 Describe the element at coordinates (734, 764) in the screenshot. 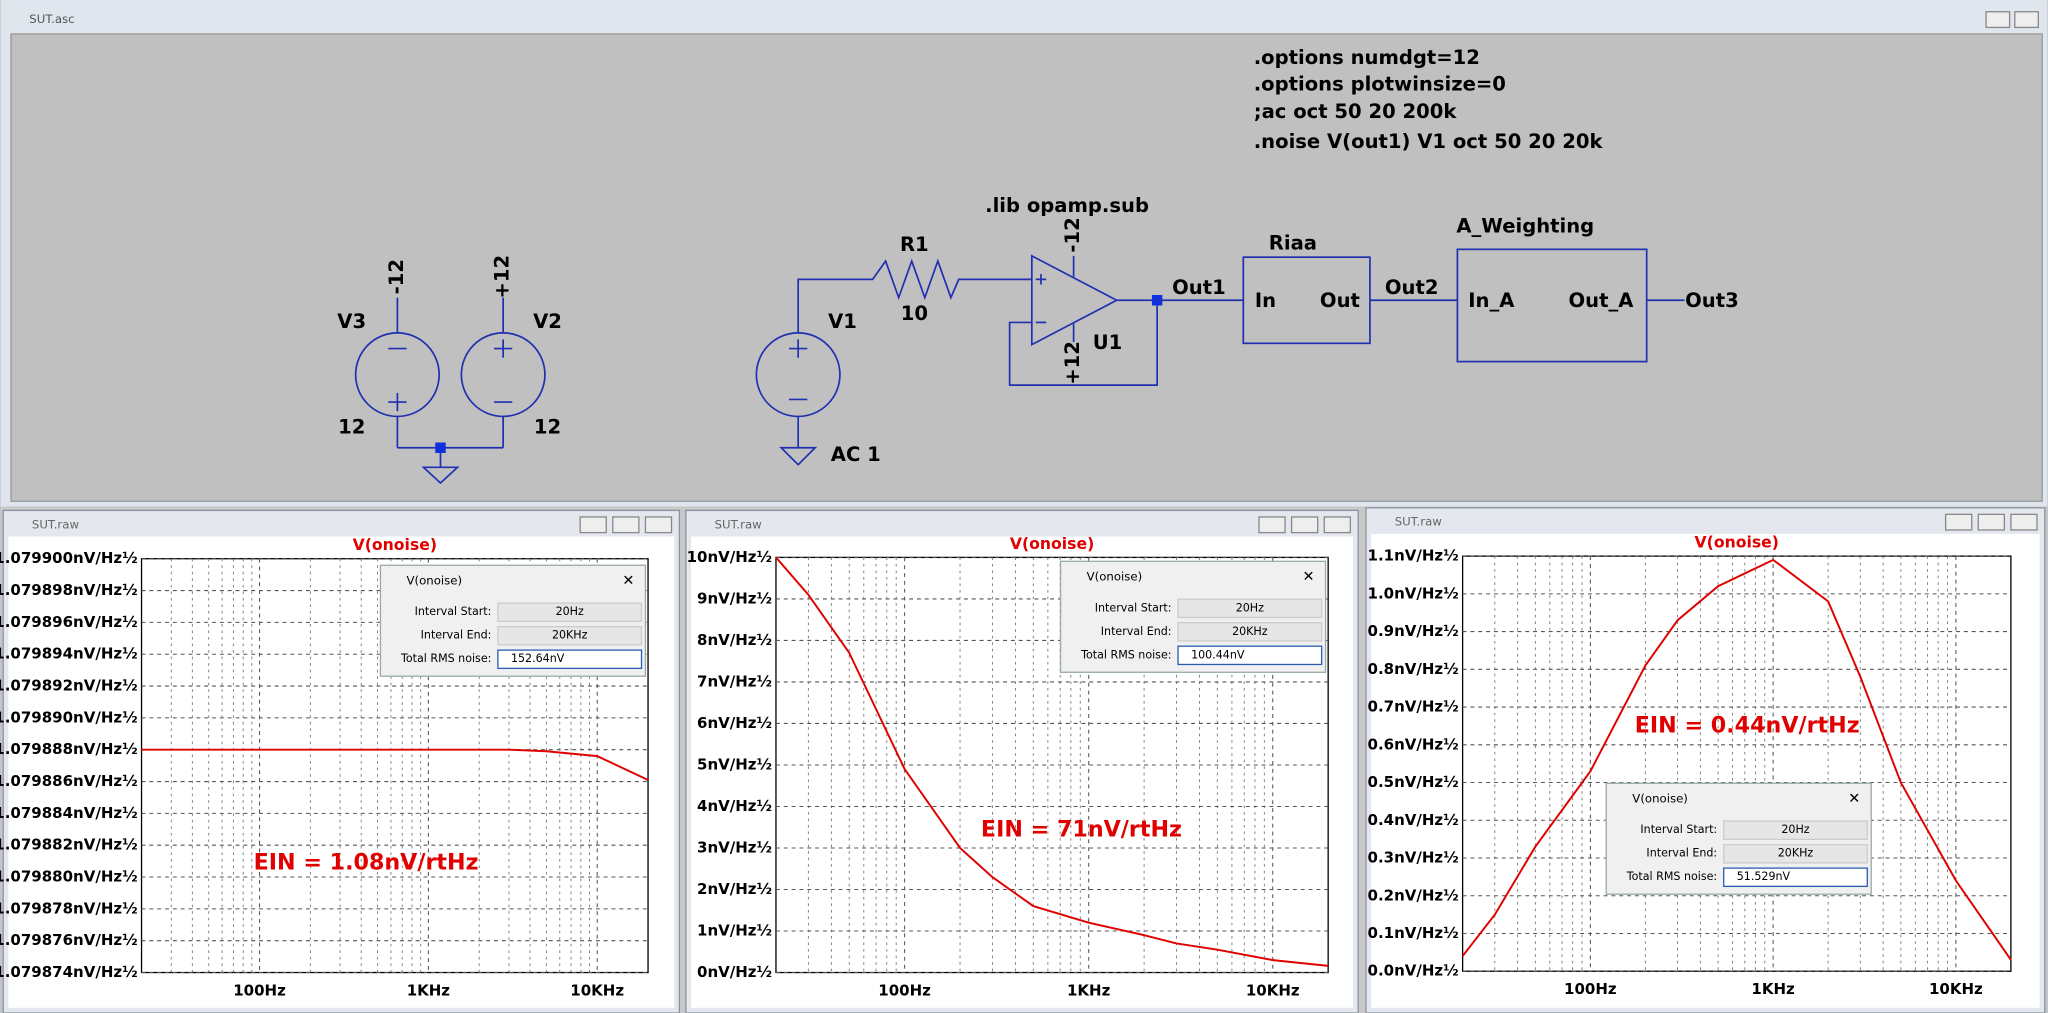

I see `y-tick-label: 5nV/Hz½` at that location.